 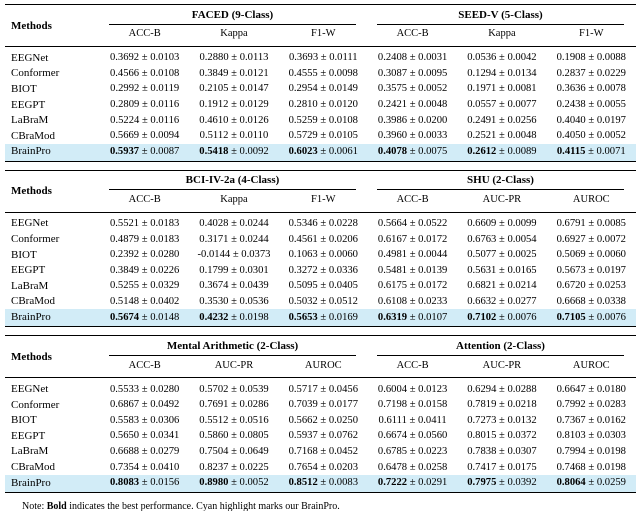 I want to click on value-cell: 0.5860 ± 0.0805, so click(x=234, y=436).